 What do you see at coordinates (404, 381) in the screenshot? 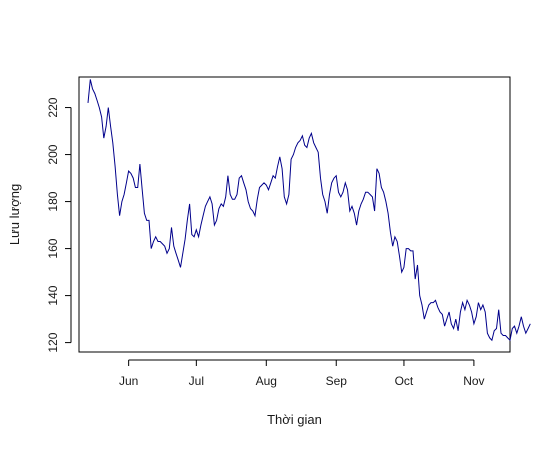
I see `x-tick-label: Oct` at bounding box center [404, 381].